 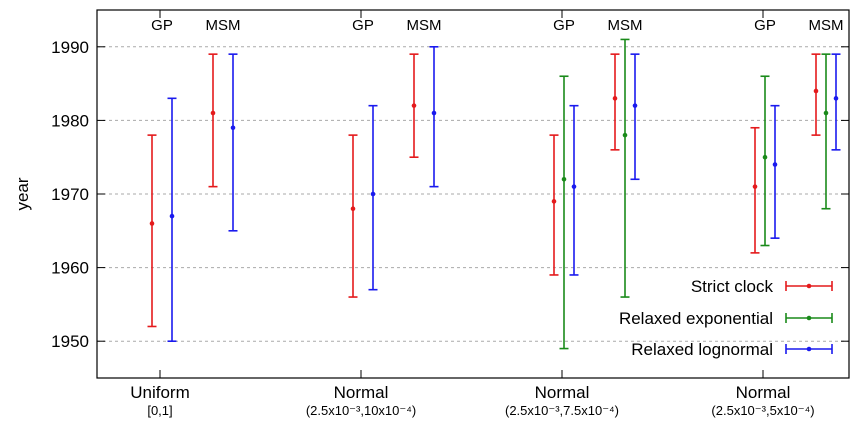 What do you see at coordinates (160, 392) in the screenshot?
I see `group-label: Uniform` at bounding box center [160, 392].